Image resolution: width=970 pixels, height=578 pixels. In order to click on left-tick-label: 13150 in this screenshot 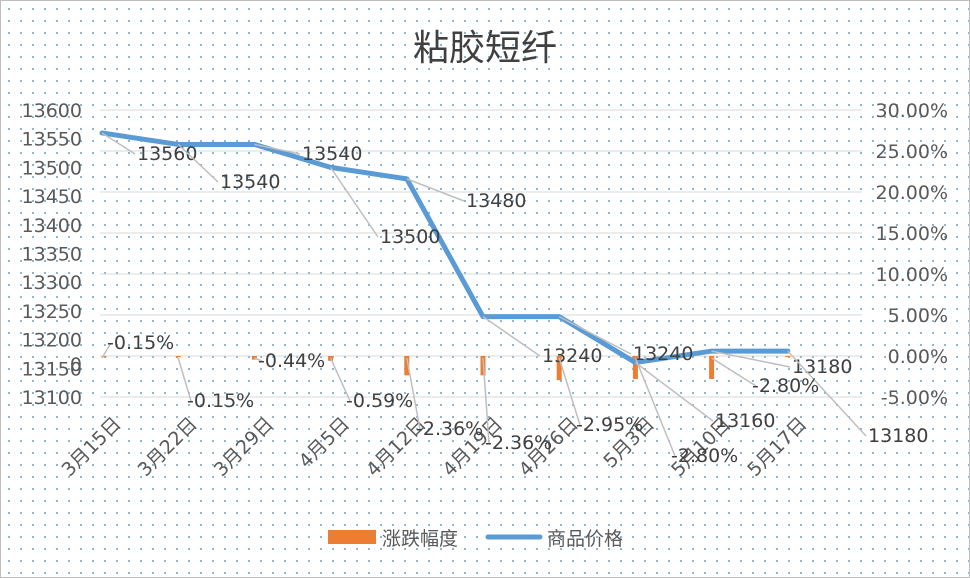, I will do `click(52, 369)`.